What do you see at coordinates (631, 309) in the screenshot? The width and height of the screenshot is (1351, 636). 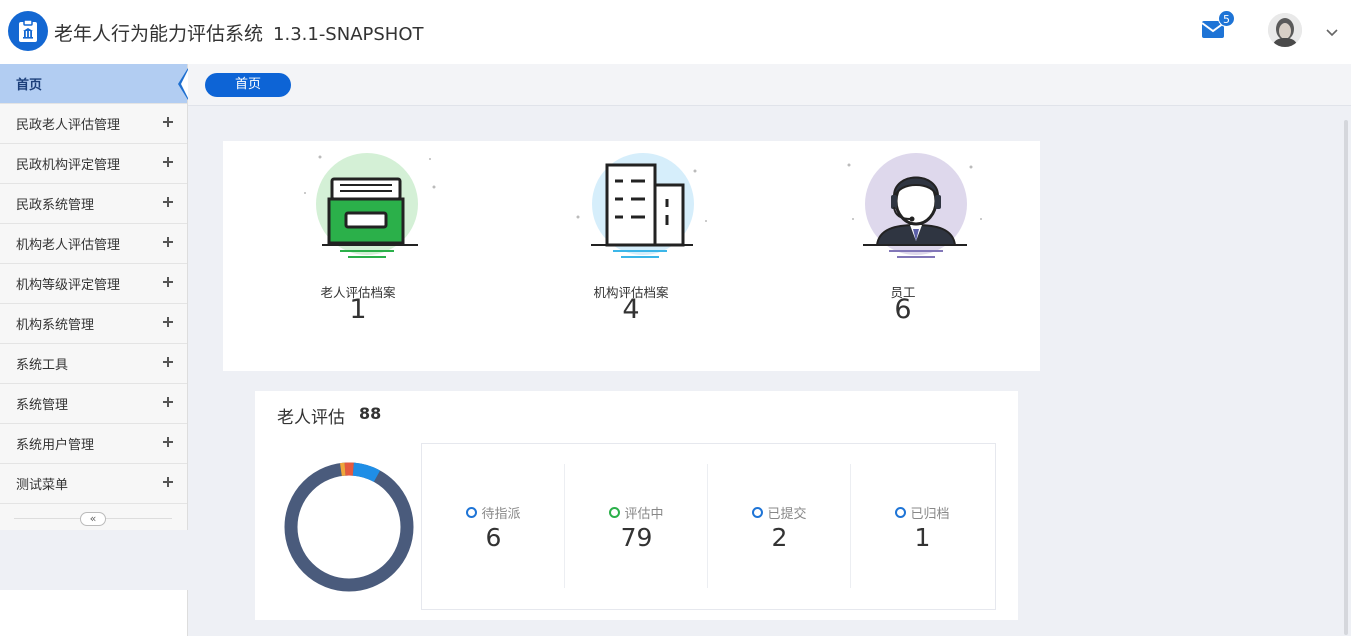 I see `summary-value: 4` at bounding box center [631, 309].